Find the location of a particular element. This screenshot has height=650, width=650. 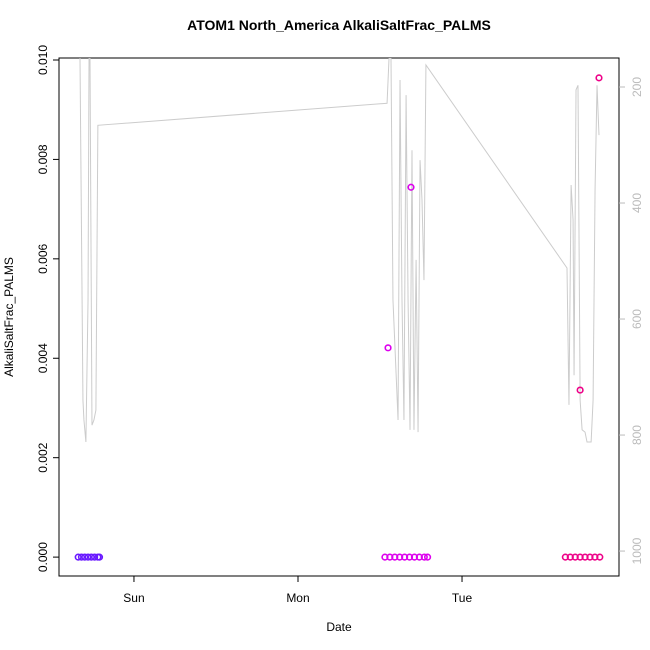

y2-tick-label: 400 is located at coordinates (637, 203).